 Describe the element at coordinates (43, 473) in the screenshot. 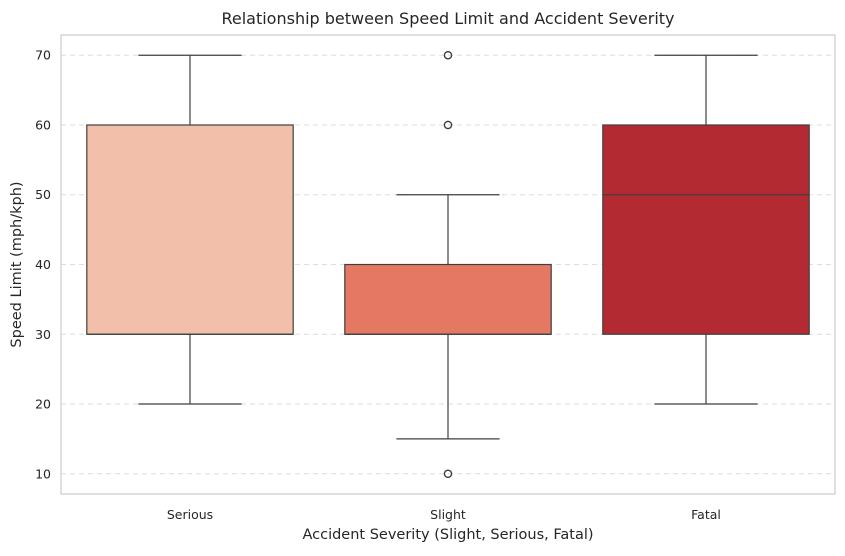

I see `y-tick-label: 10` at that location.